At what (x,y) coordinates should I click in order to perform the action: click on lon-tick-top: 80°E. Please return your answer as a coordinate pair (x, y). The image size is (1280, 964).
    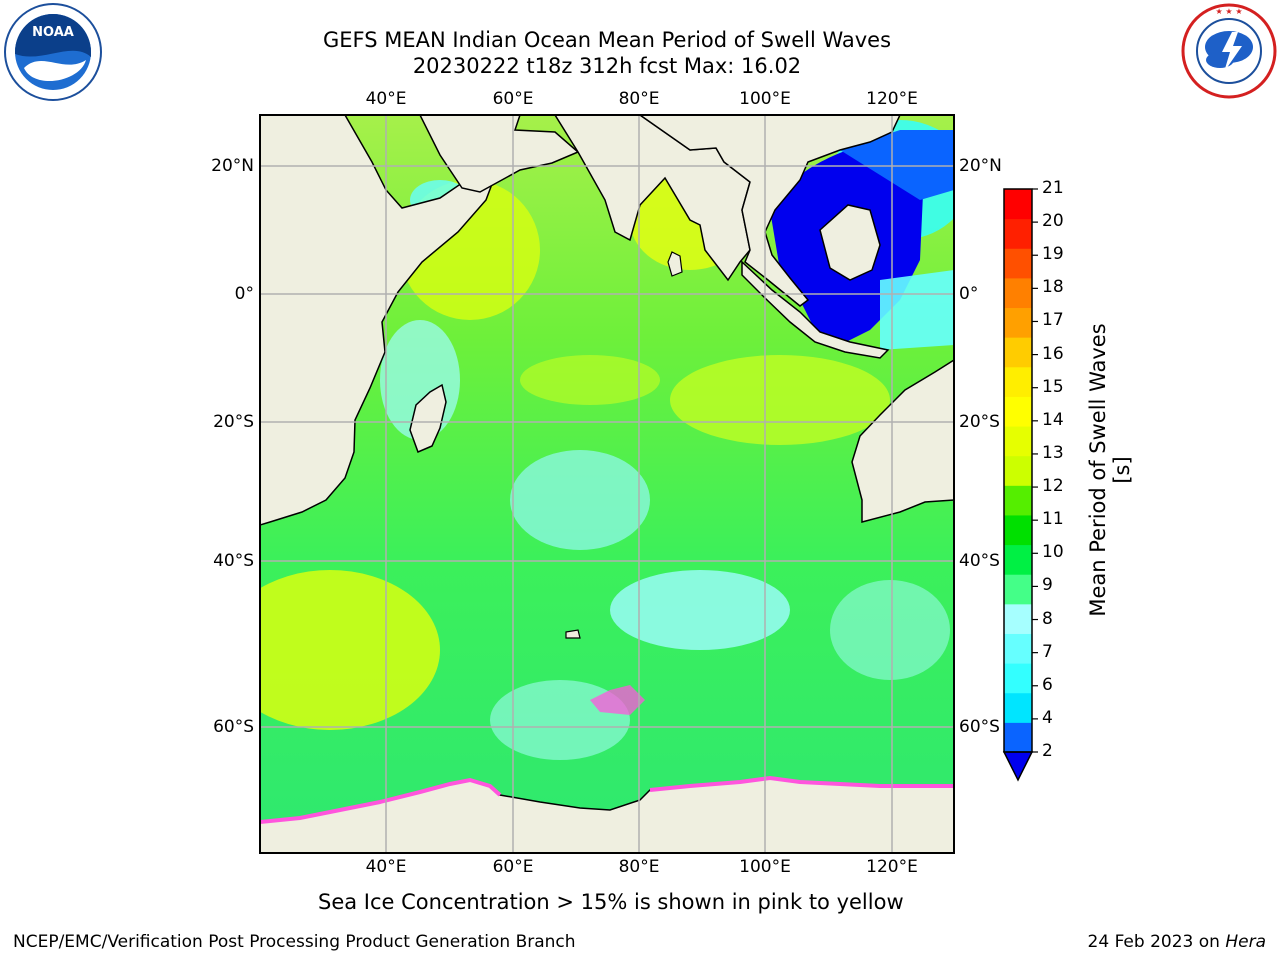
    Looking at the image, I should click on (639, 99).